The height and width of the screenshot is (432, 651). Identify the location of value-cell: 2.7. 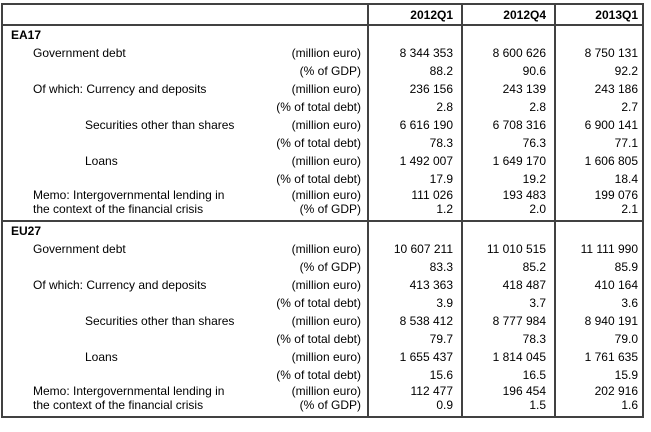
(598, 107).